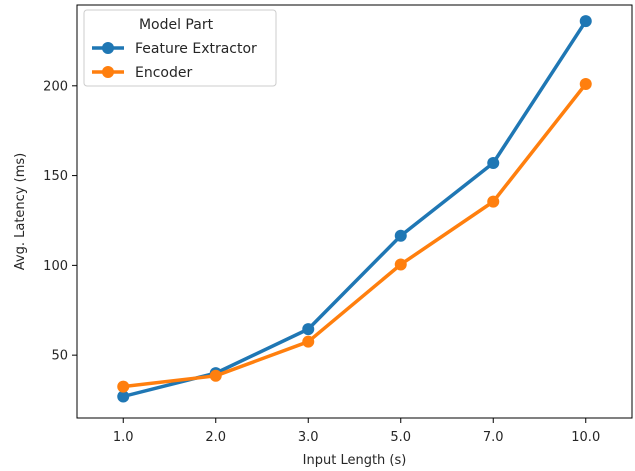 This screenshot has width=635, height=471. I want to click on x-tick-label: 7.0, so click(493, 437).